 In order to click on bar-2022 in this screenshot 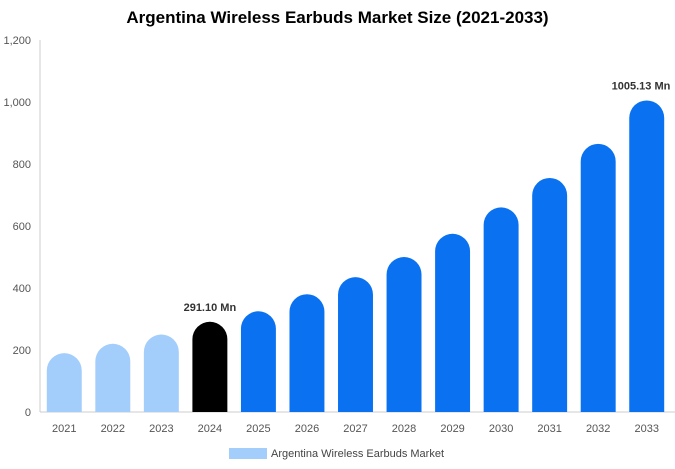, I will do `click(113, 377)`.